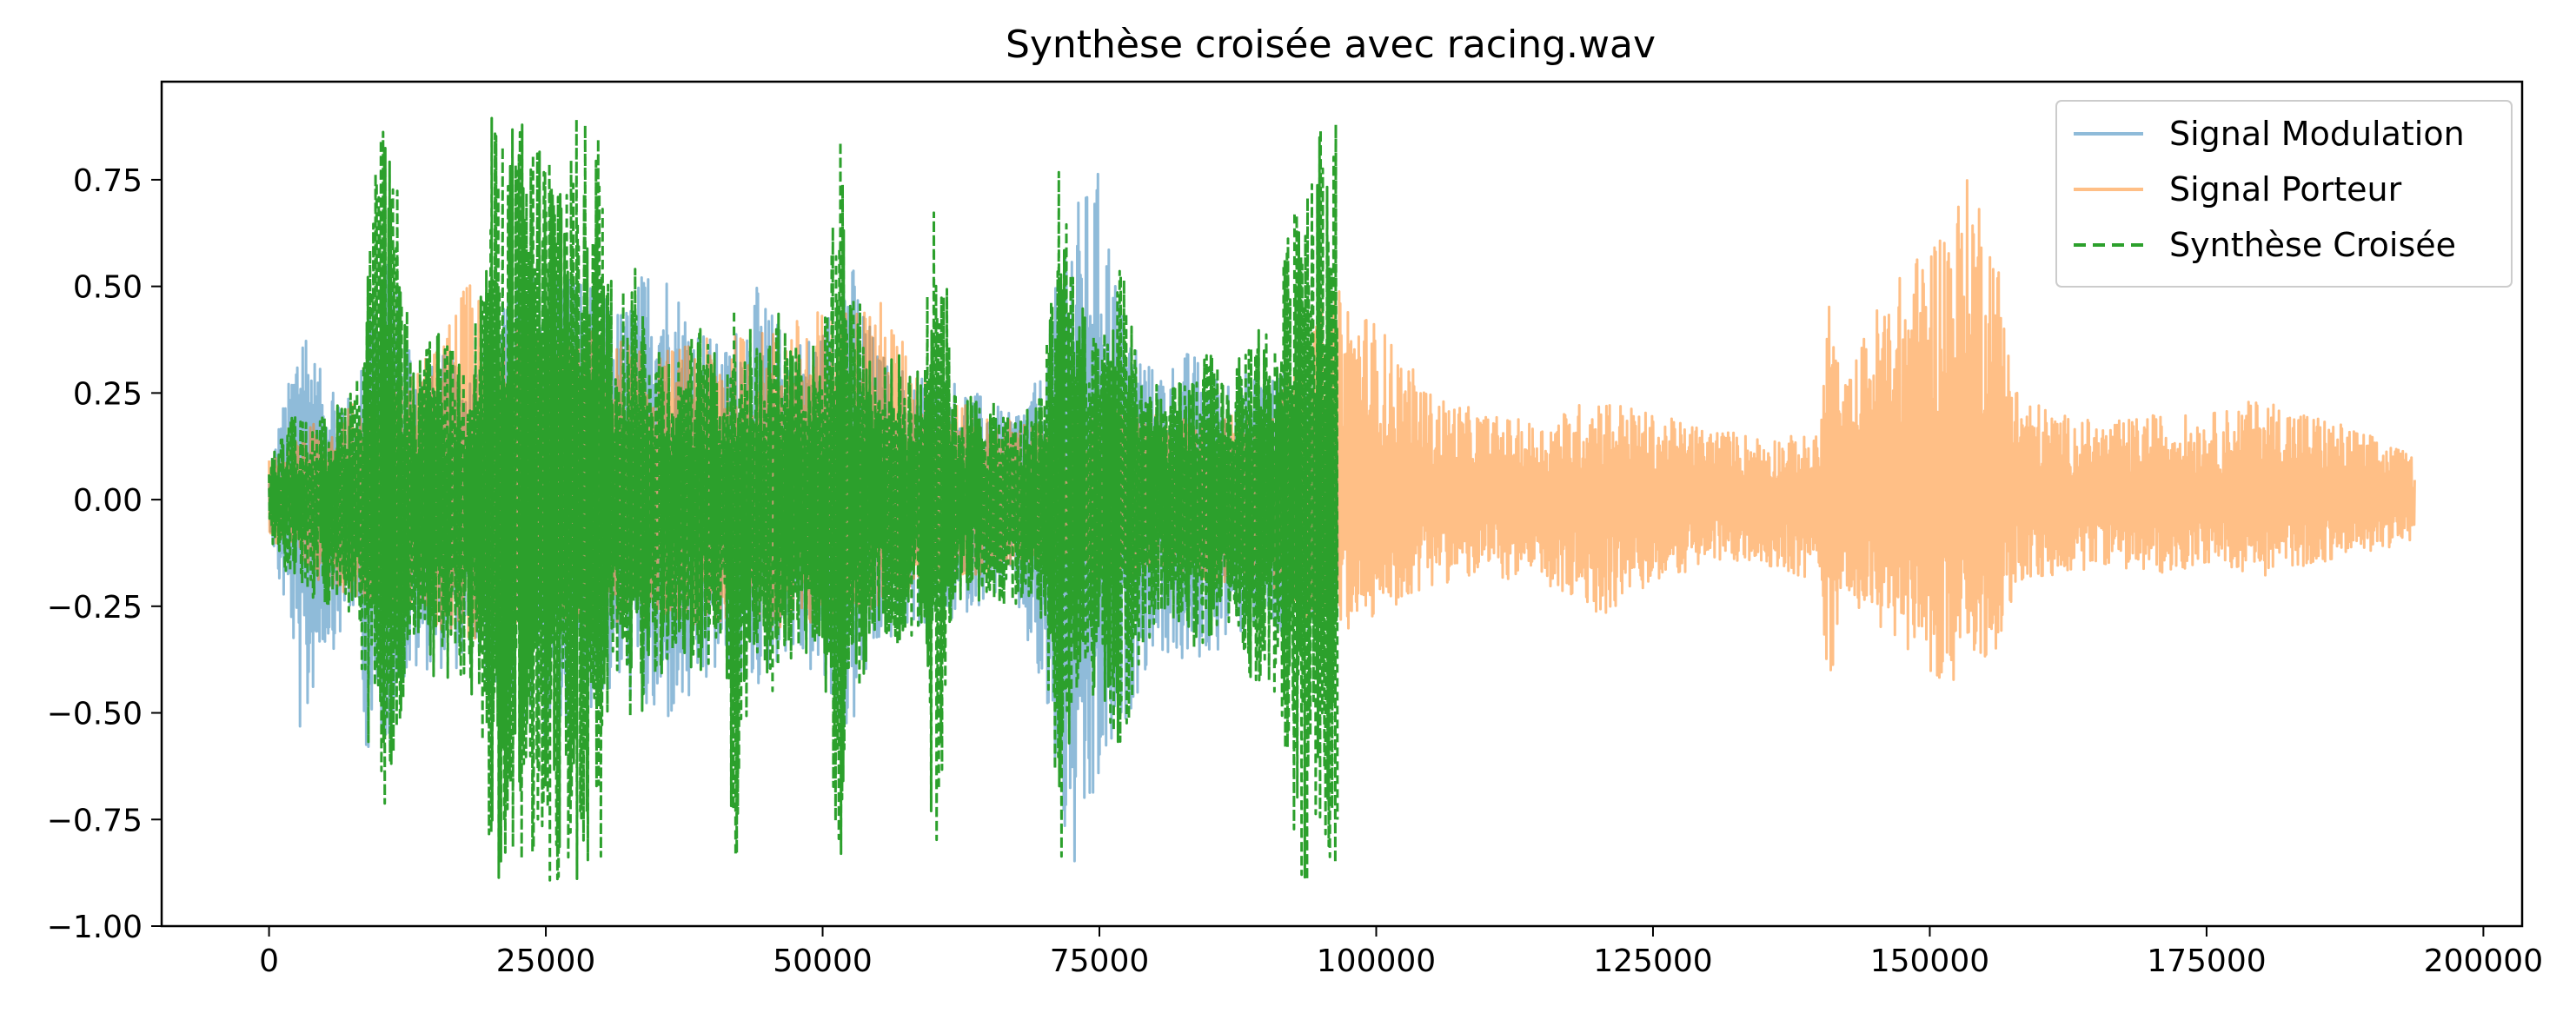  Describe the element at coordinates (2285, 189) in the screenshot. I see `legend-label: Signal Porteur` at that location.